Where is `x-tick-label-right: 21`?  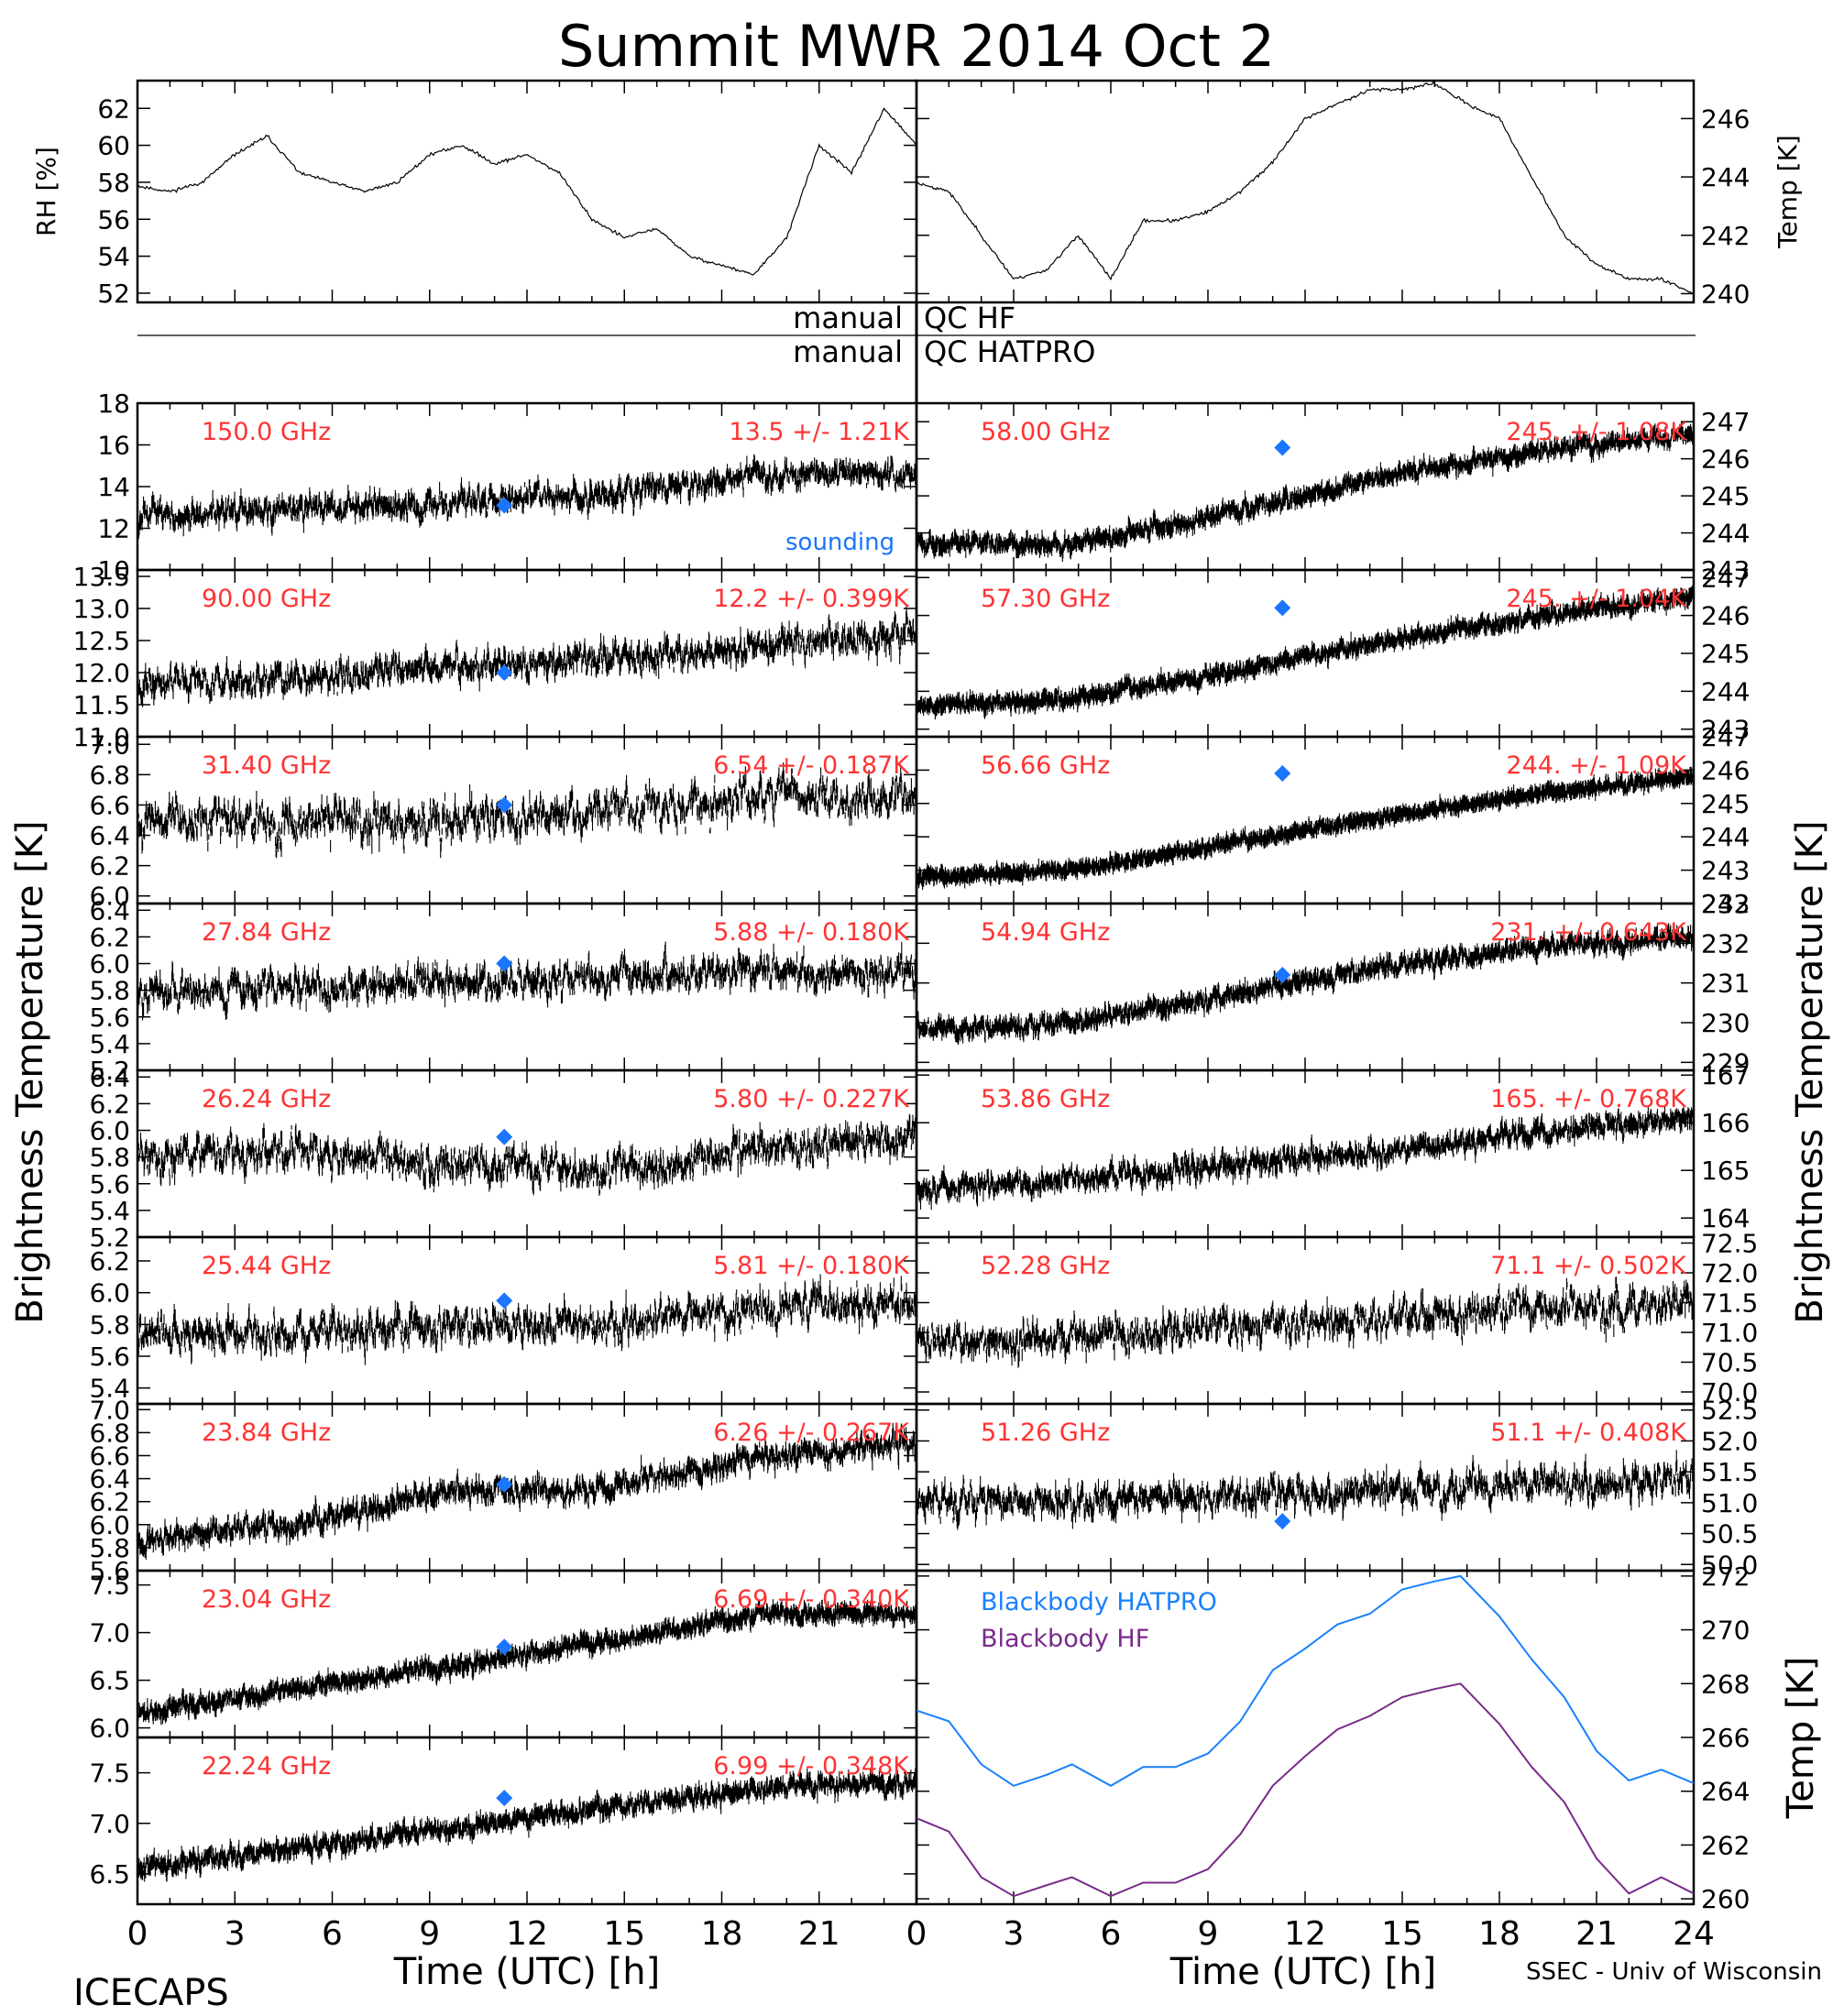 x-tick-label-right: 21 is located at coordinates (1596, 1934).